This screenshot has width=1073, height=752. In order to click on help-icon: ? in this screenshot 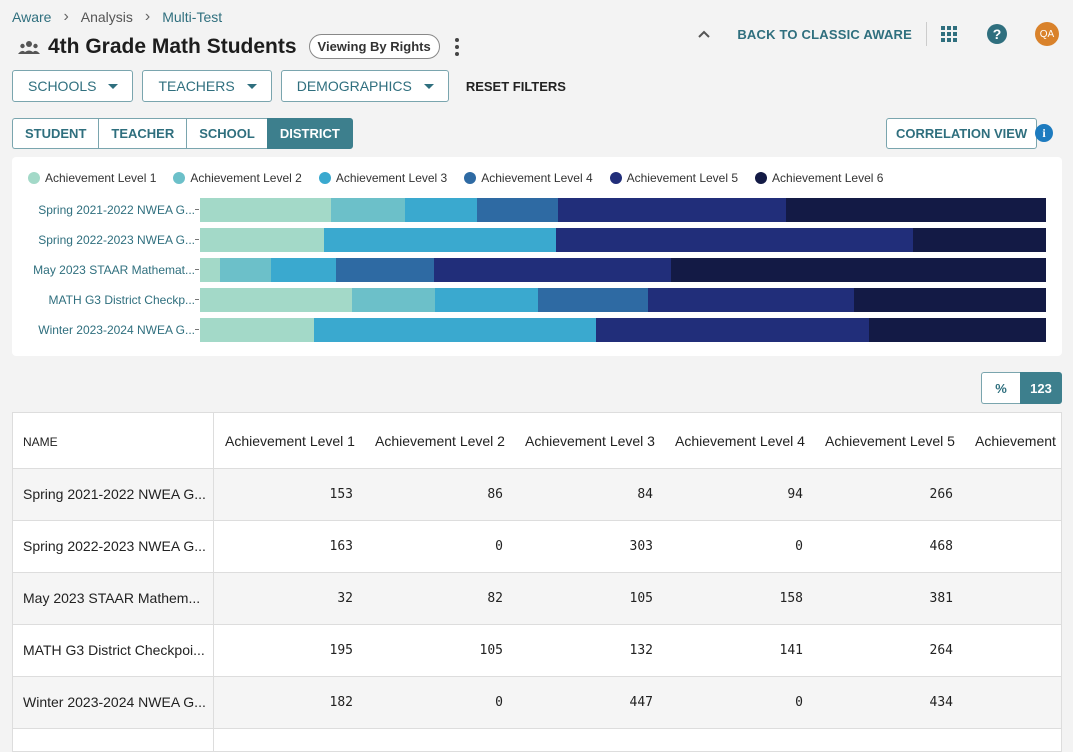, I will do `click(997, 34)`.